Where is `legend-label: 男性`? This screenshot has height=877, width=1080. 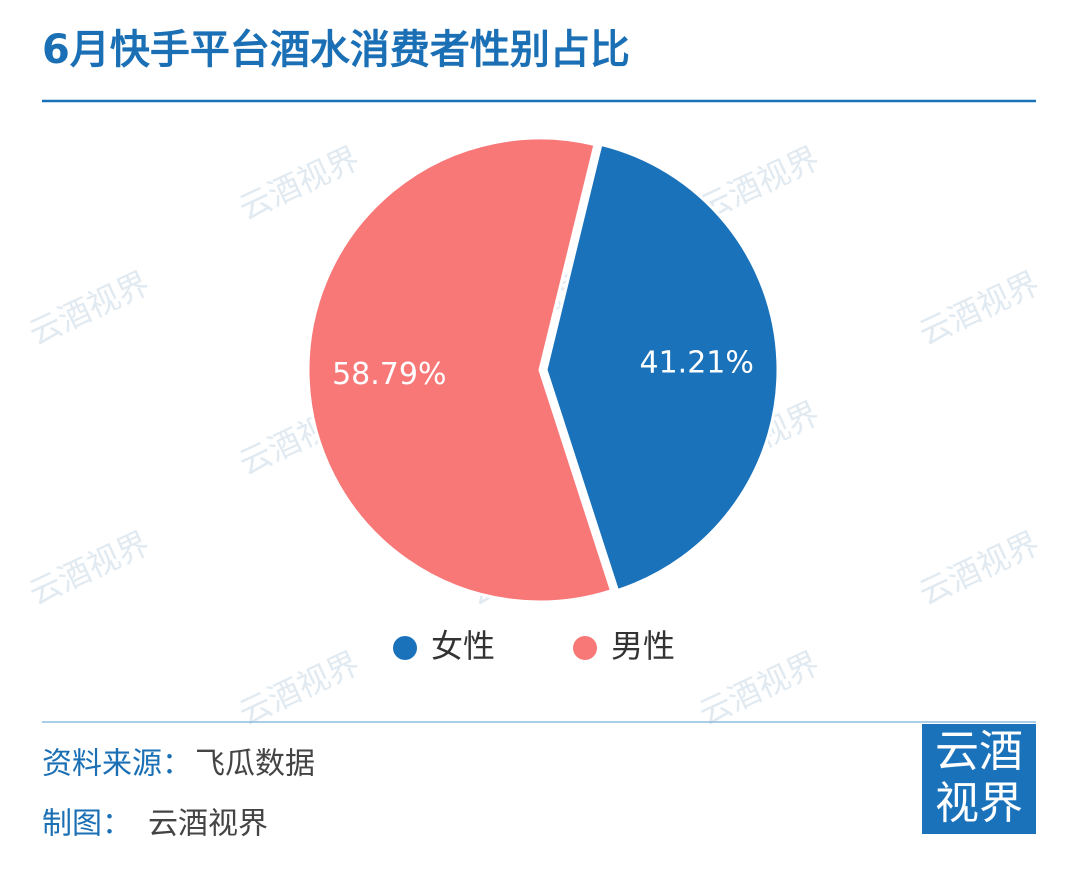 legend-label: 男性 is located at coordinates (643, 646).